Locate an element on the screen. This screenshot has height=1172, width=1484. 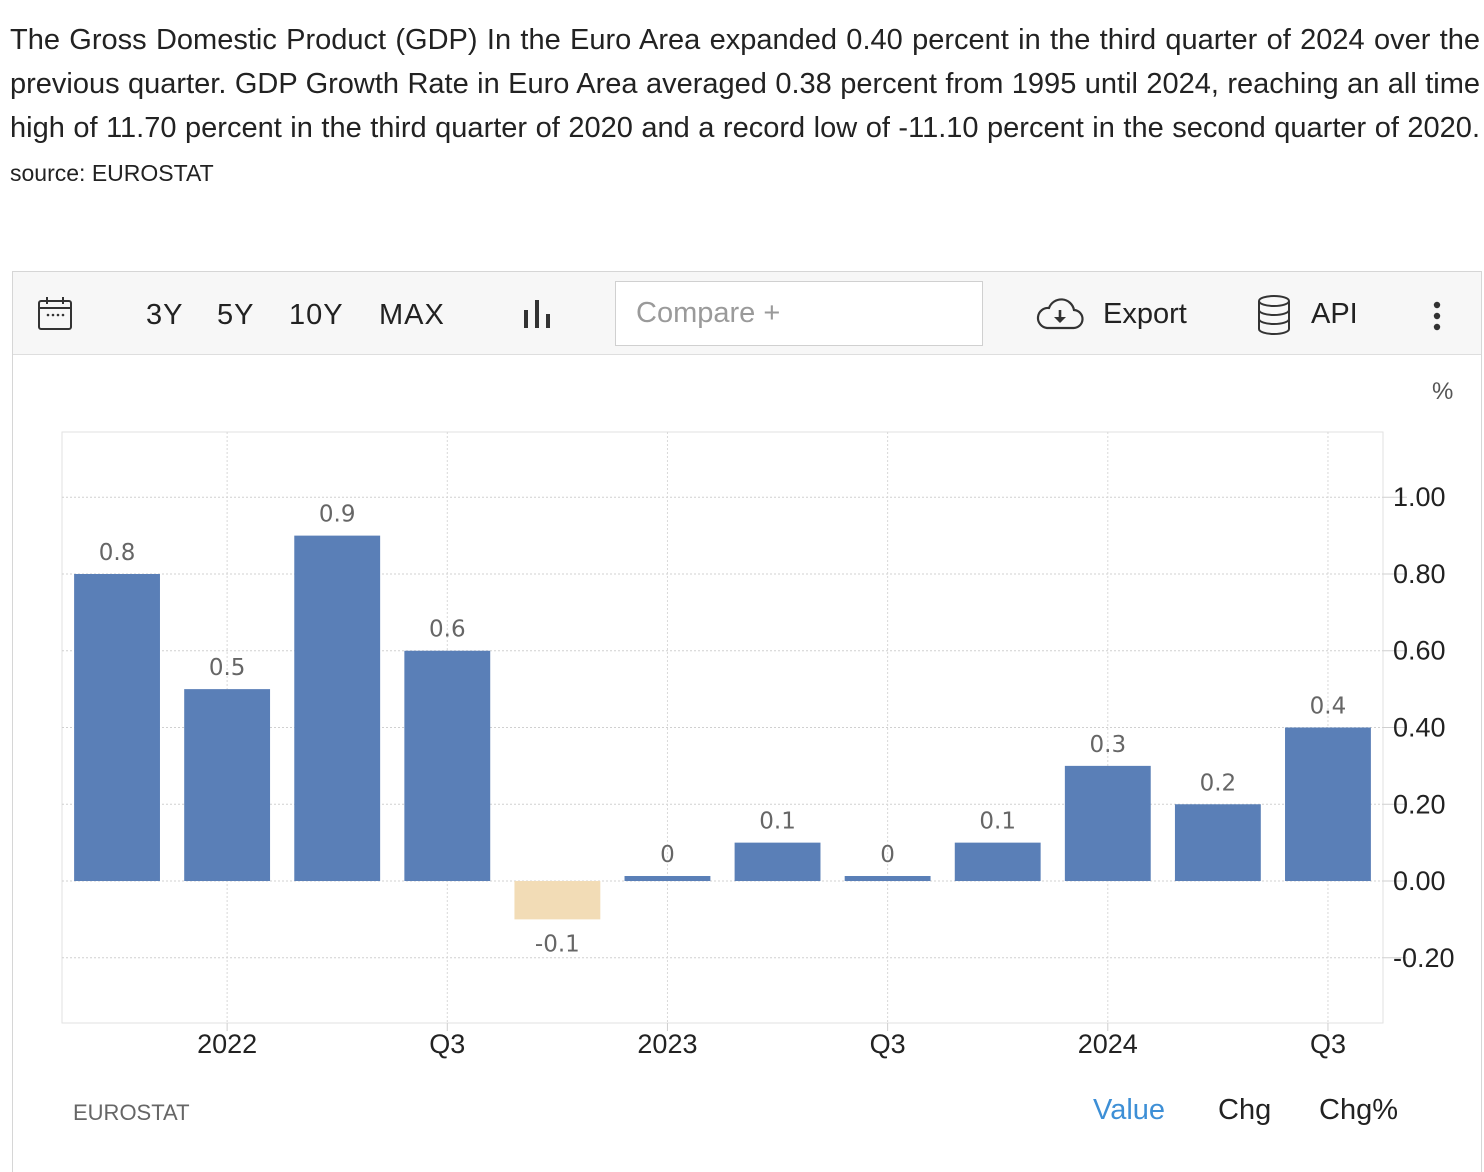
bar-value-label: 0.3 is located at coordinates (1108, 745).